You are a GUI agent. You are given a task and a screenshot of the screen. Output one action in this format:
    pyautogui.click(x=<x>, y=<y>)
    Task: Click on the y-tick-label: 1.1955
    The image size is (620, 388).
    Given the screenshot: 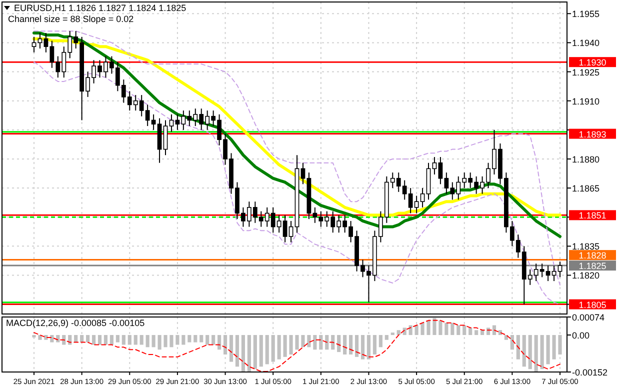 What is the action you would take?
    pyautogui.click(x=586, y=14)
    